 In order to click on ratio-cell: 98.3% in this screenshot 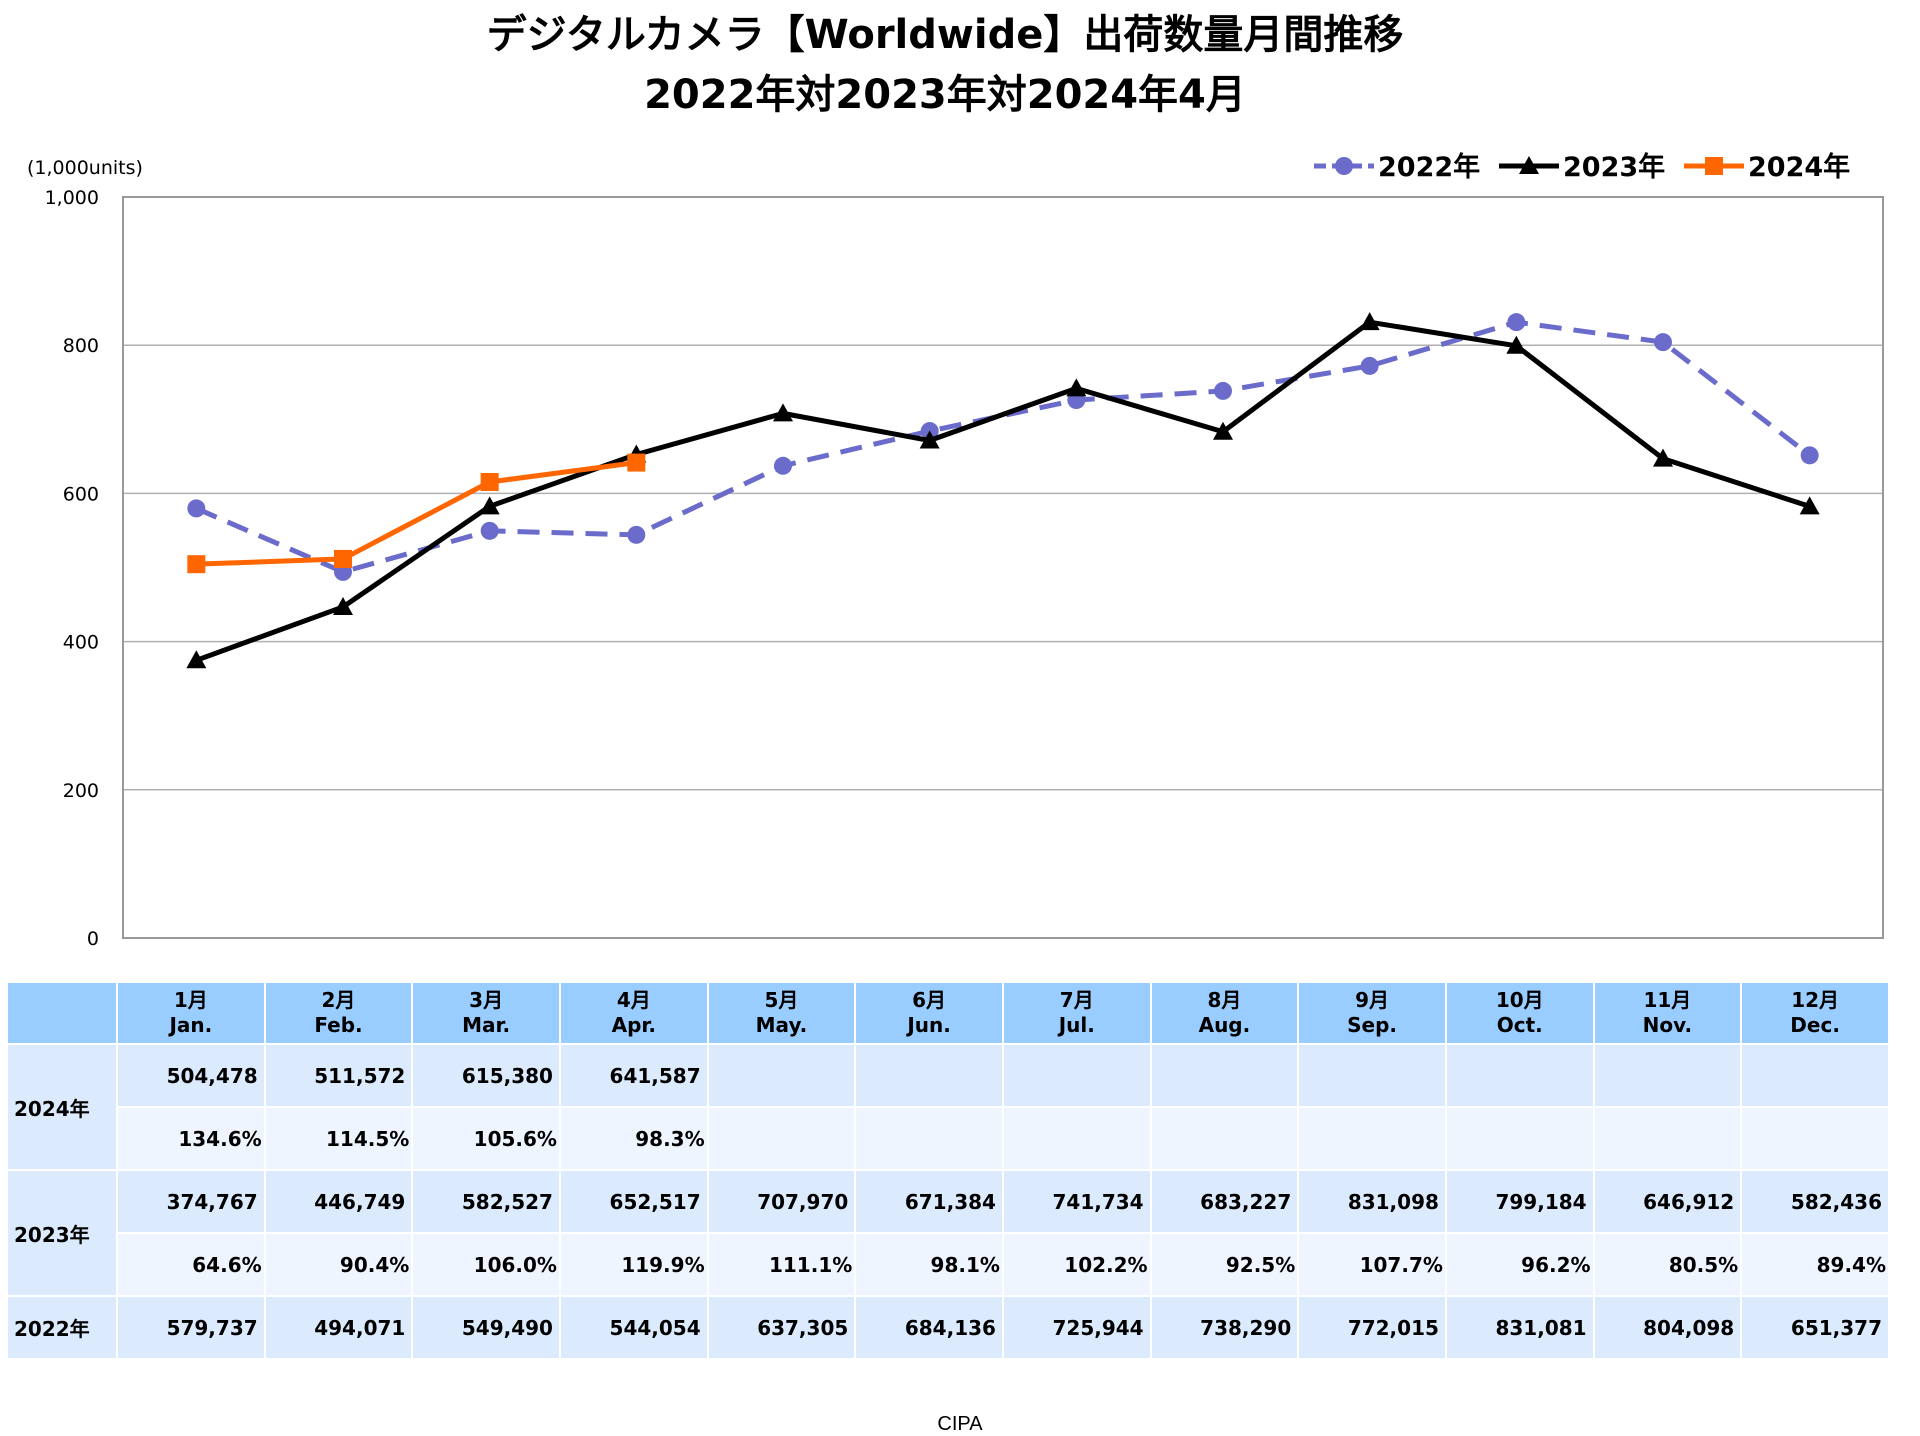, I will do `click(633, 1138)`.